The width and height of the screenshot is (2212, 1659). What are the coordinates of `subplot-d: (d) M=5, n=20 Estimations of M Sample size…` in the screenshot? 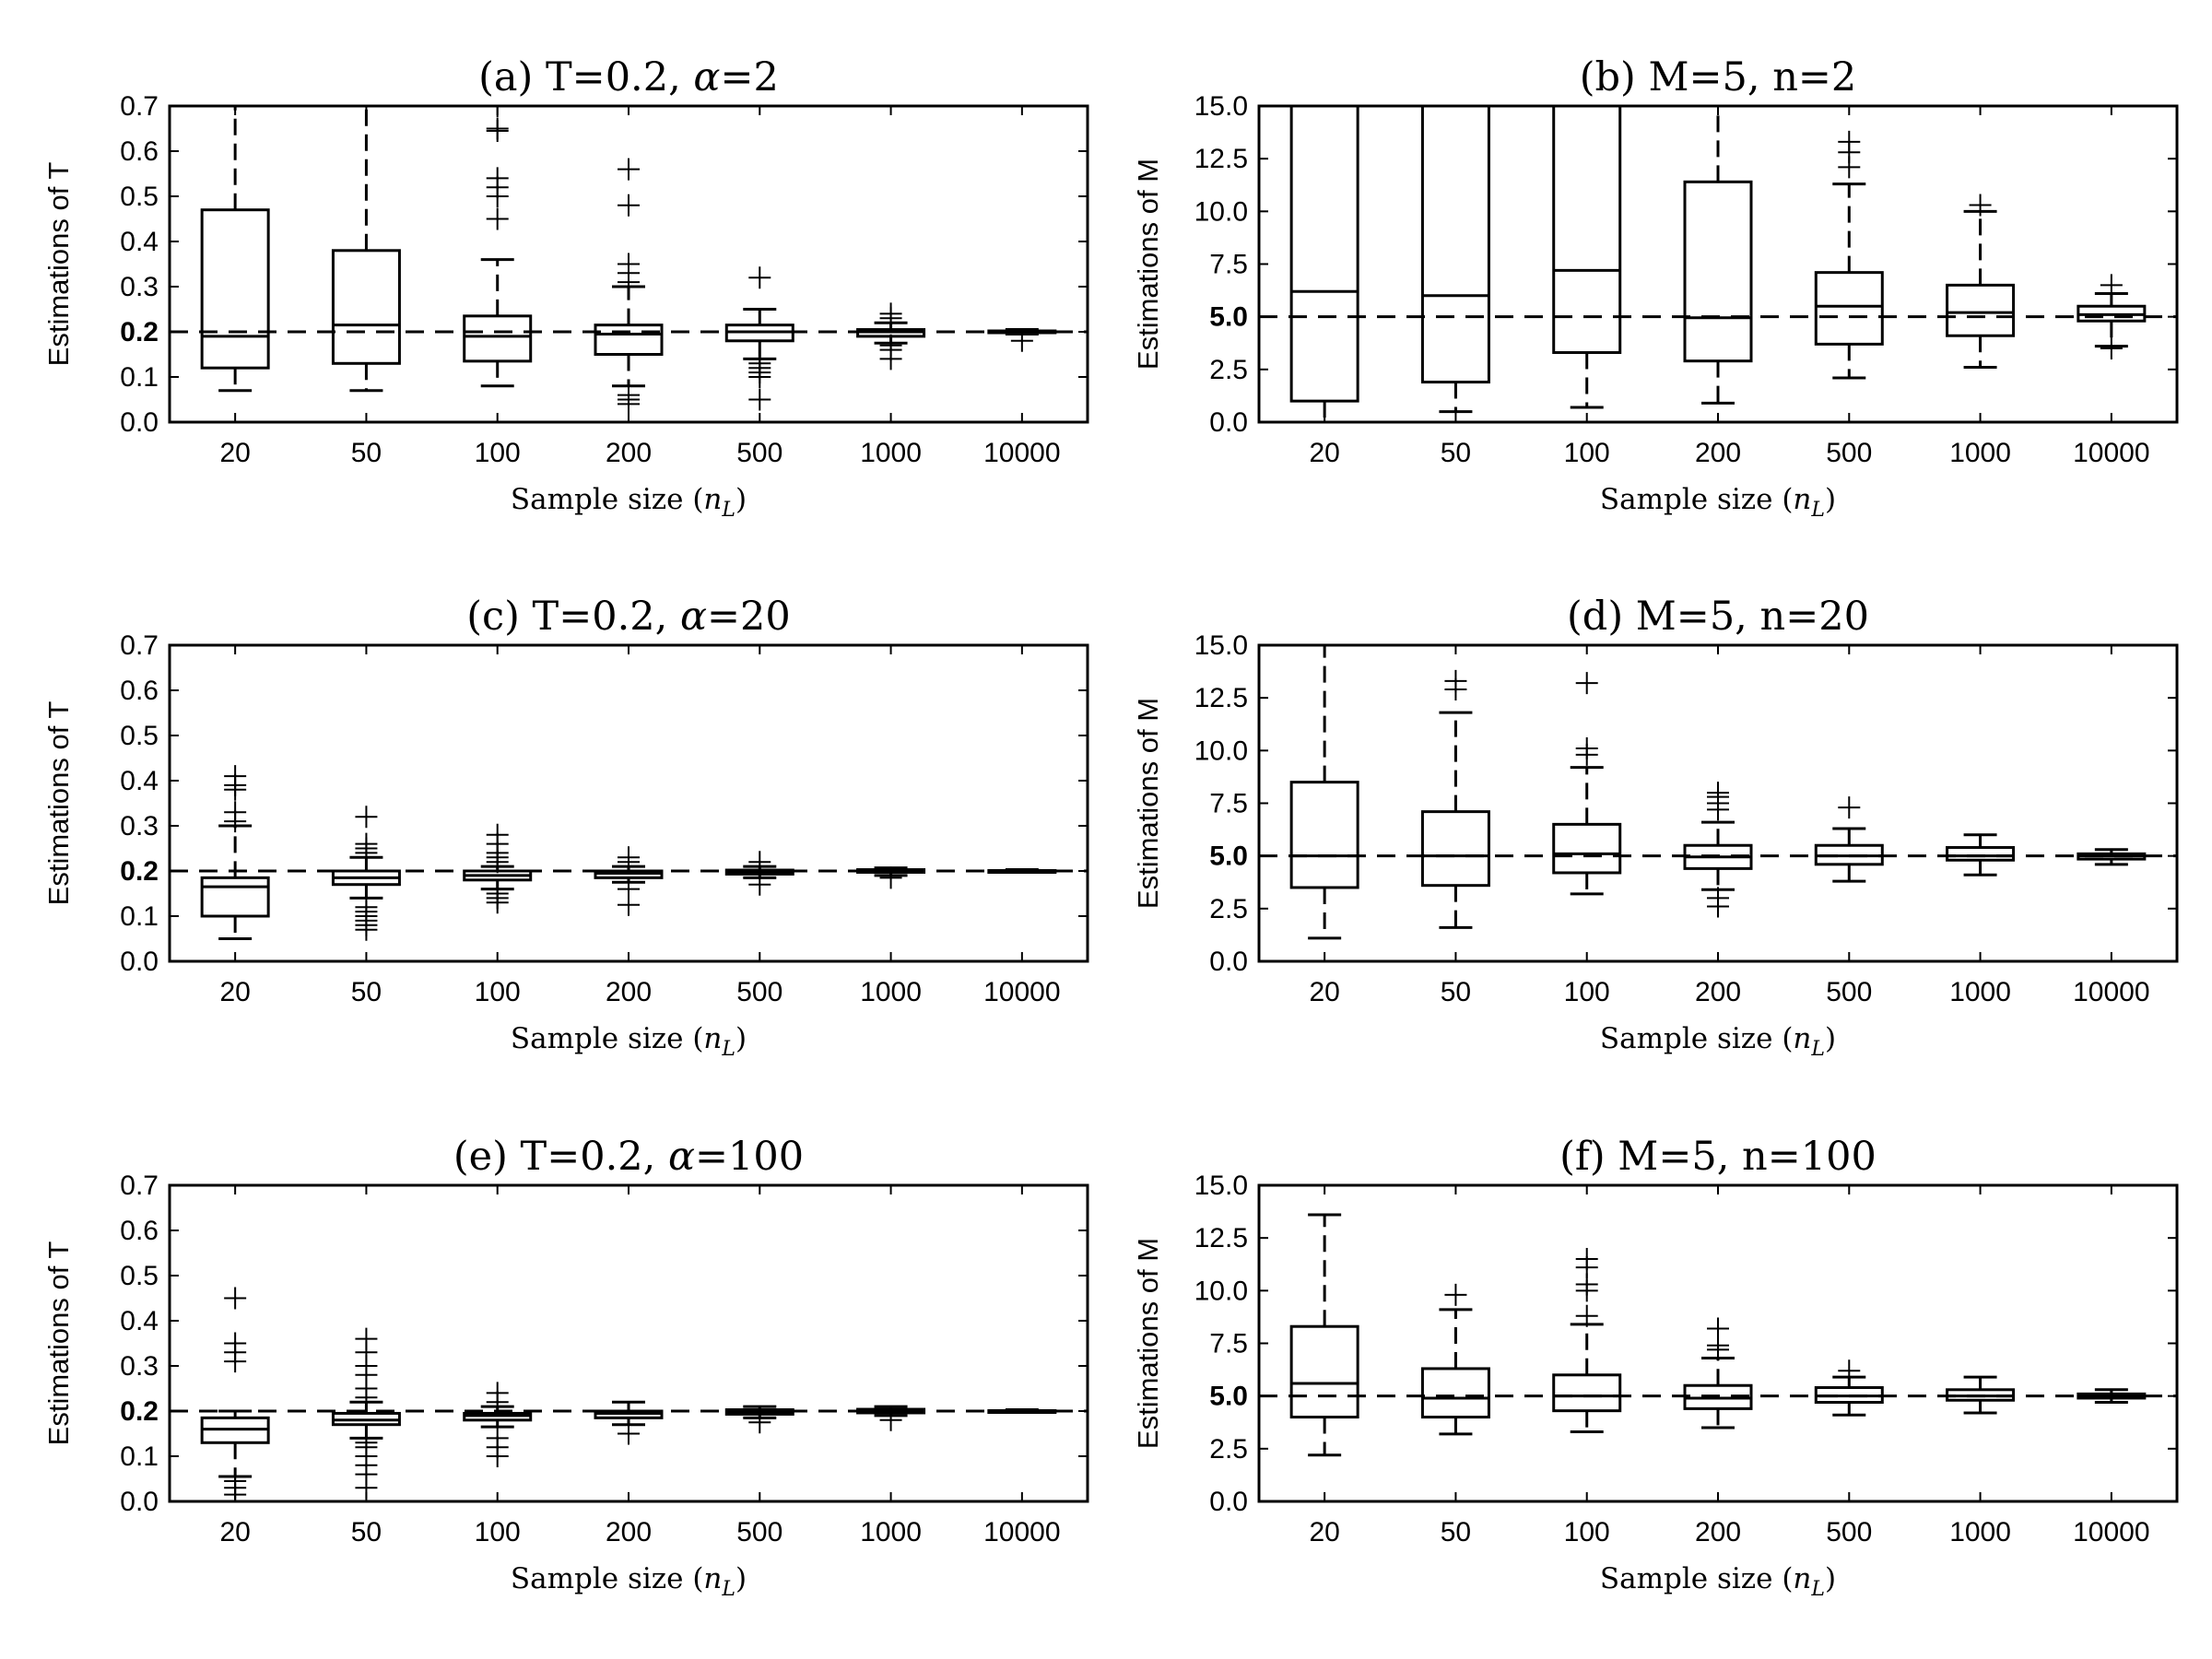 It's located at (1655, 827).